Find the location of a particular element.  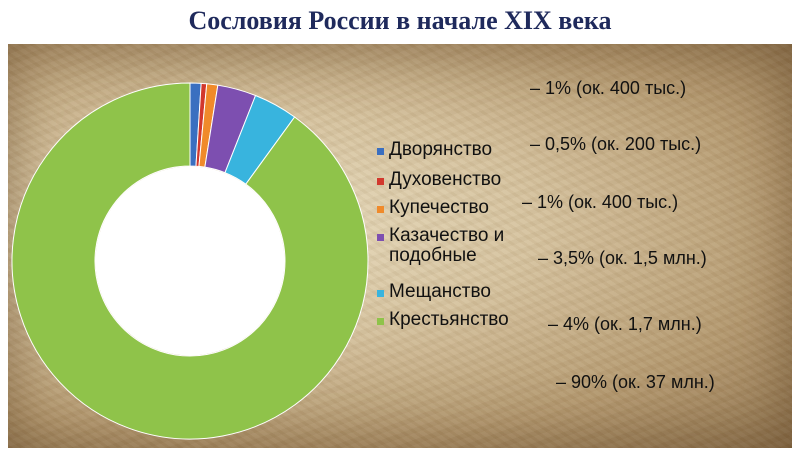

annotation-dukhovenstvo: – 0,5% (ок. 200 тыс.) is located at coordinates (616, 144).